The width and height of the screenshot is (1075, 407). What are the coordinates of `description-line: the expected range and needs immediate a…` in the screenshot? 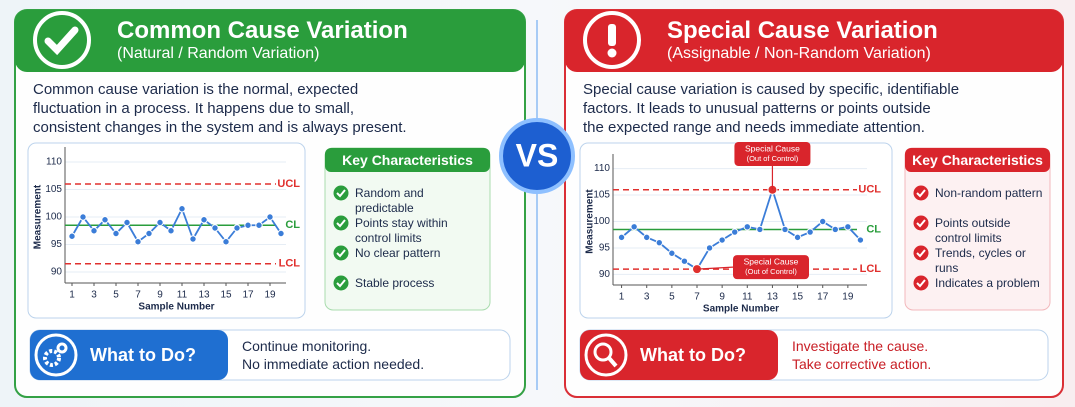 It's located at (754, 127).